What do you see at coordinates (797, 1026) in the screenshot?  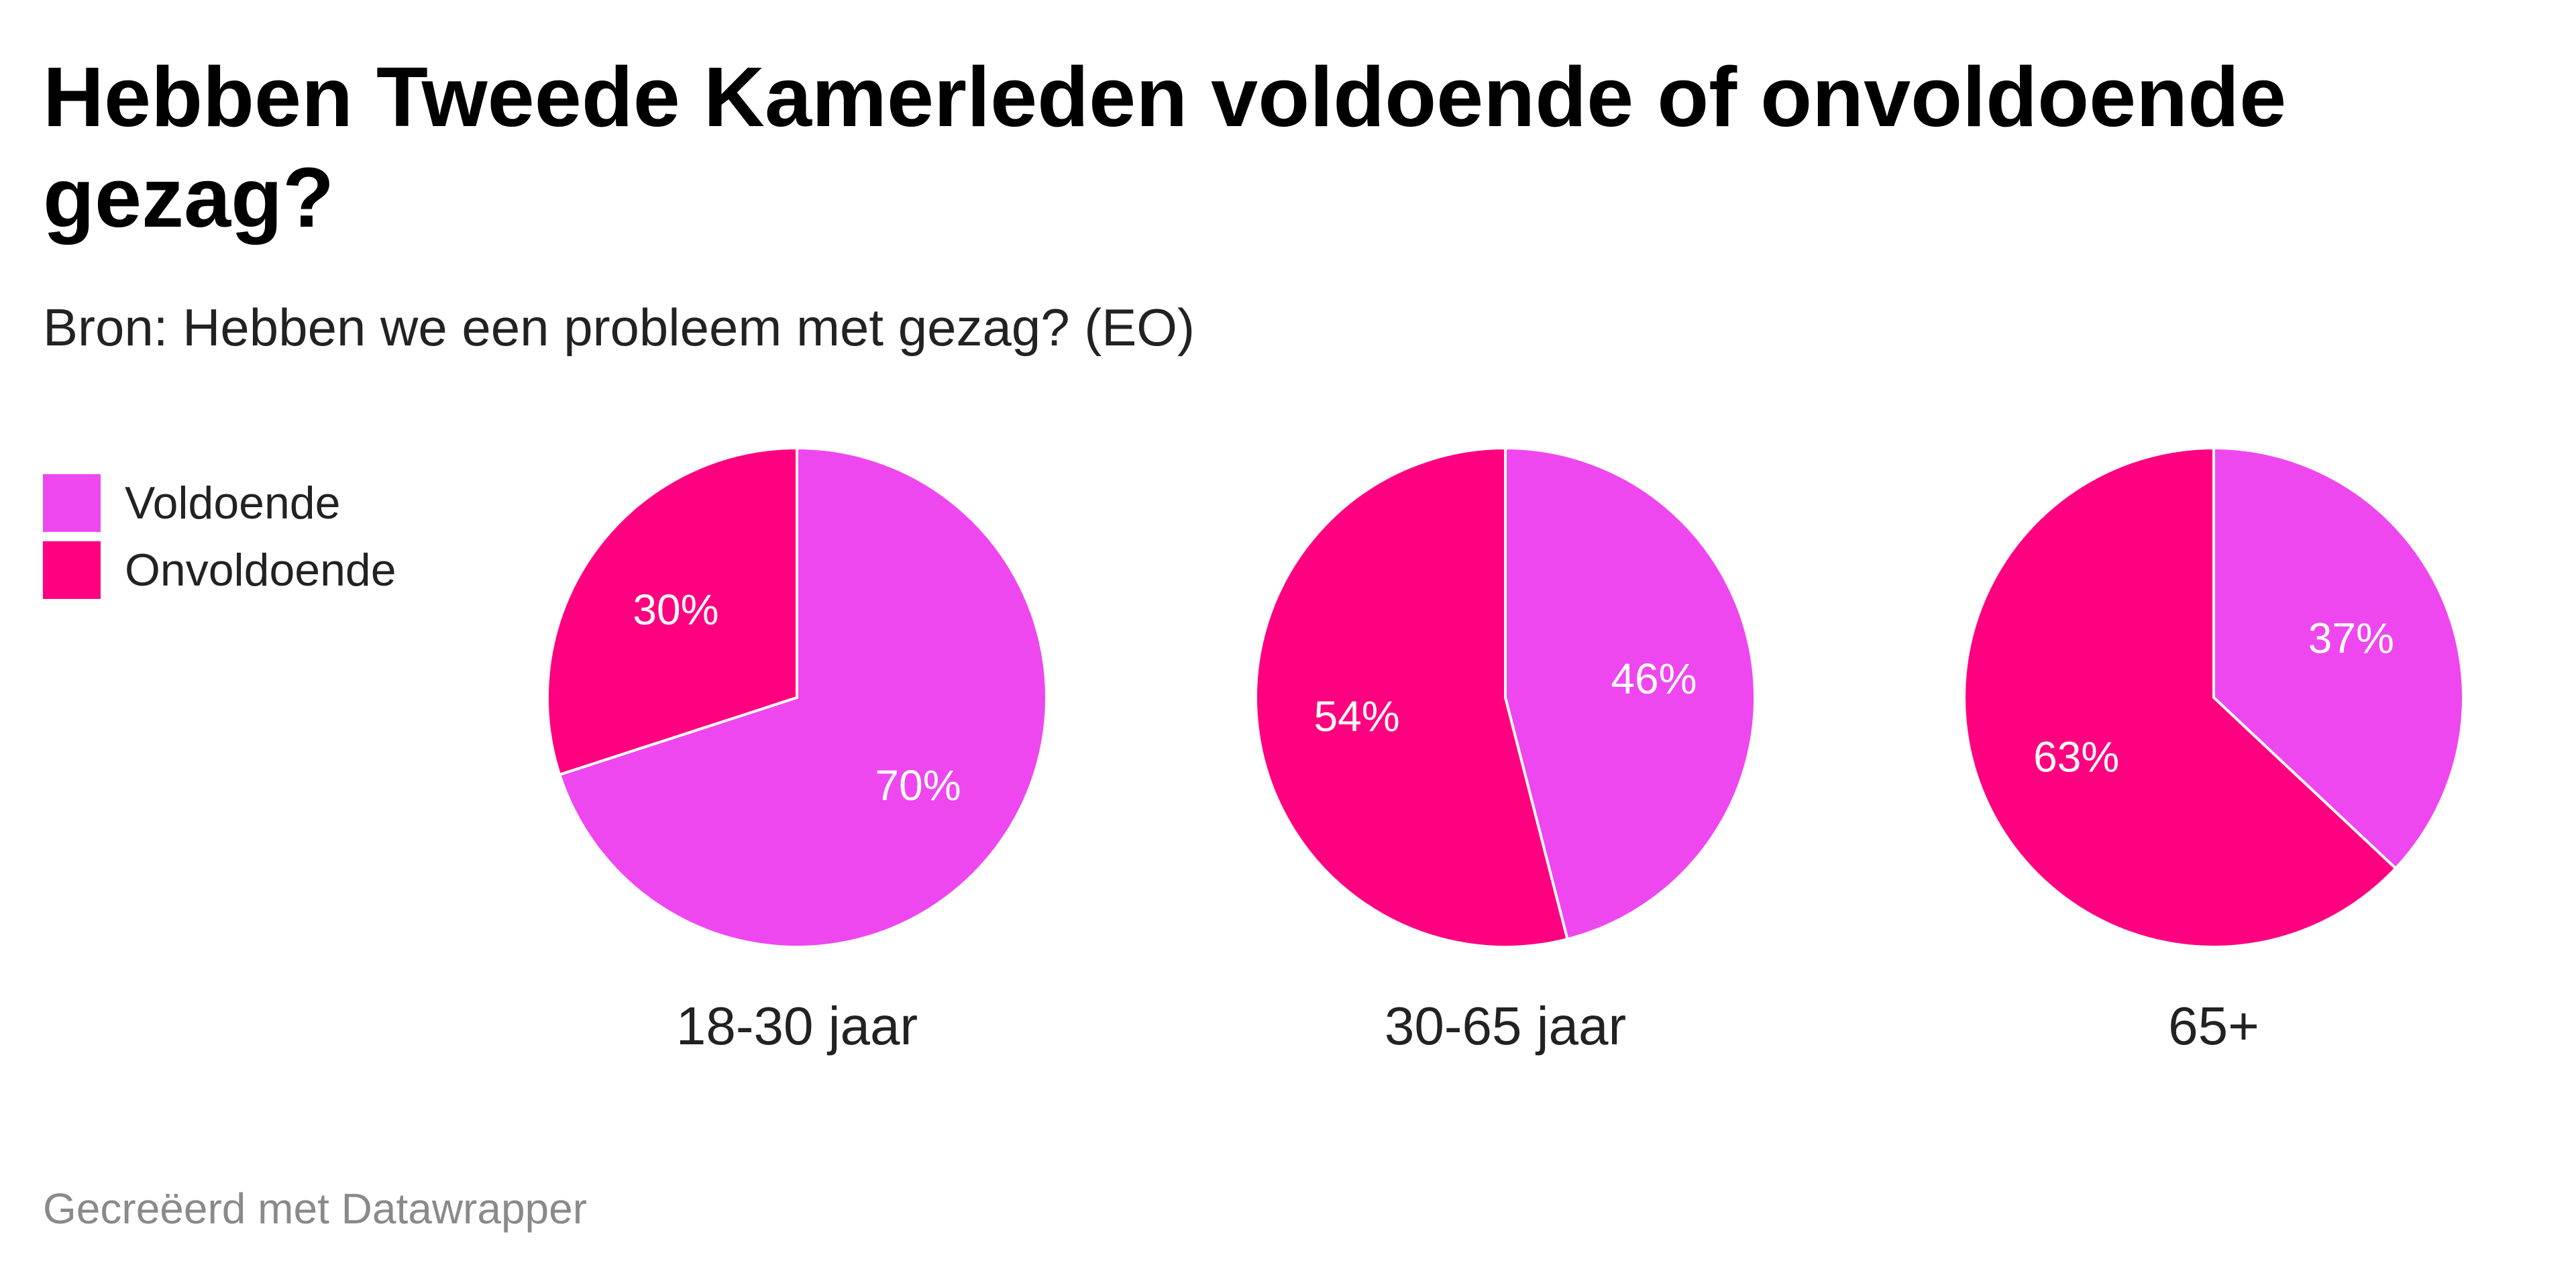 I see `pie-group-label: 18-30 jaar` at bounding box center [797, 1026].